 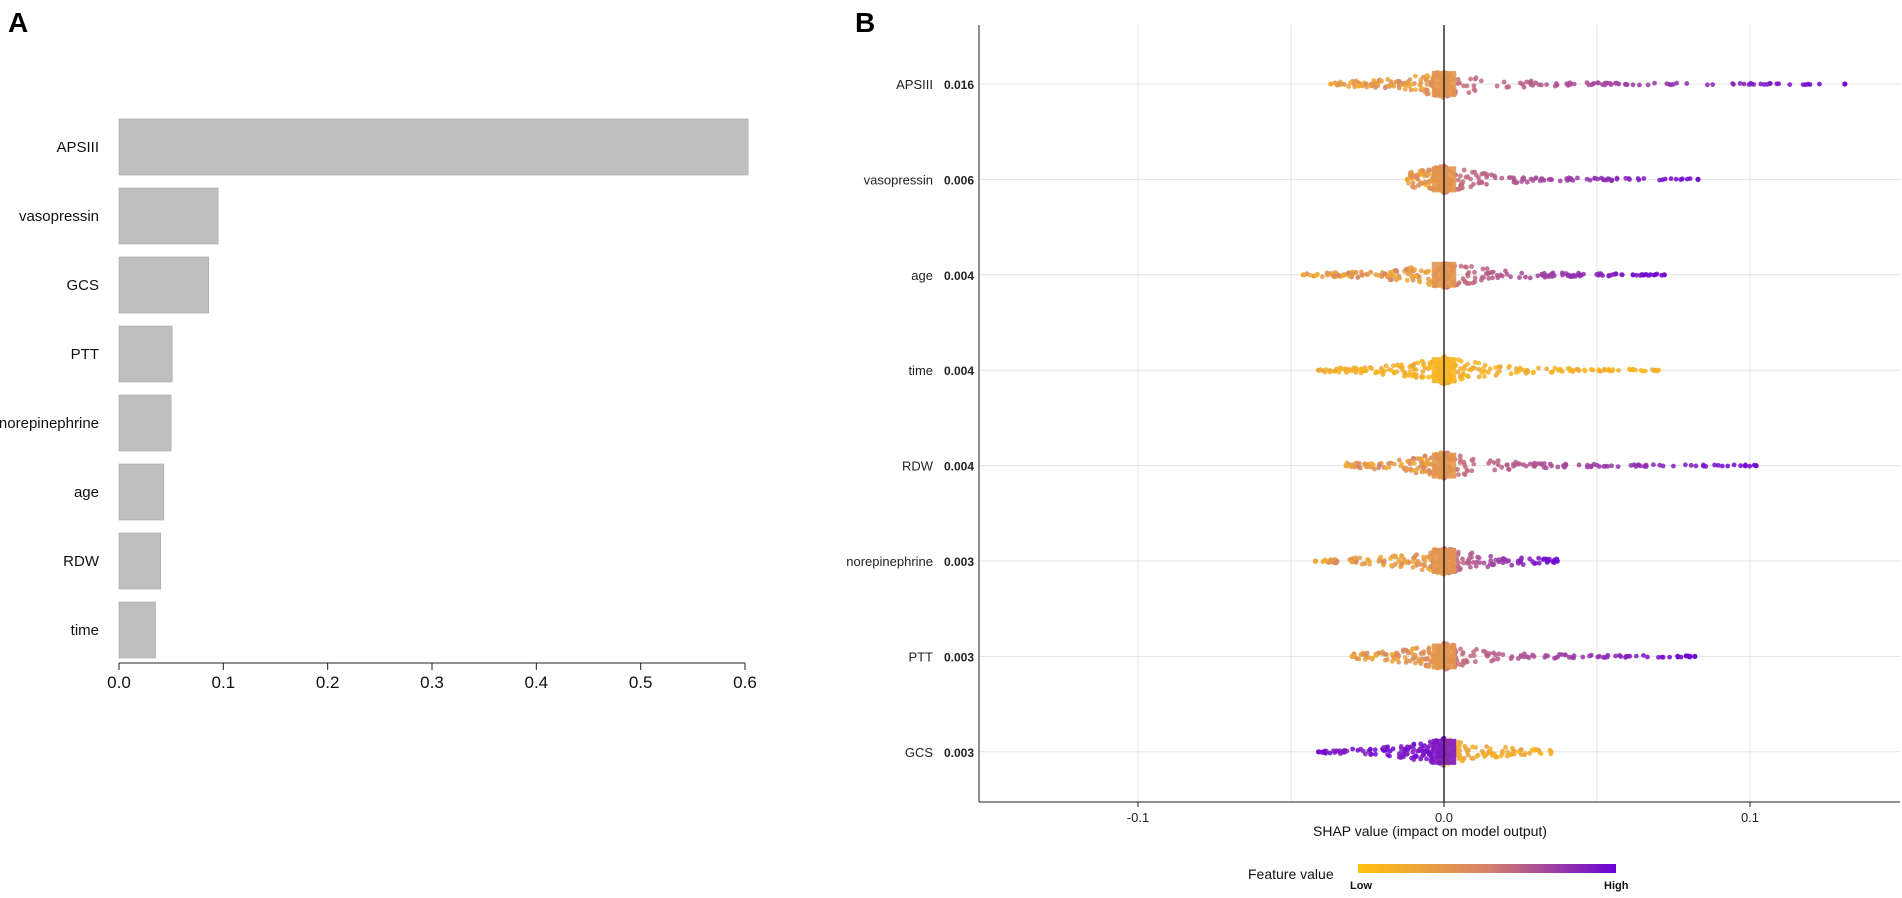 What do you see at coordinates (137, 630) in the screenshot?
I see `bar-time` at bounding box center [137, 630].